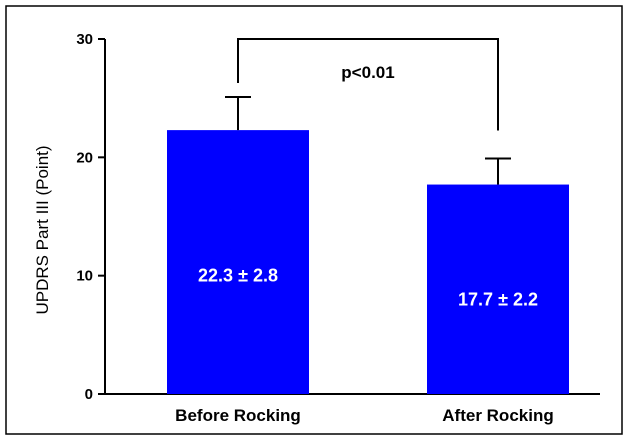 The width and height of the screenshot is (627, 444). I want to click on y-axis-label: UPDRS Part III (Point), so click(42, 229).